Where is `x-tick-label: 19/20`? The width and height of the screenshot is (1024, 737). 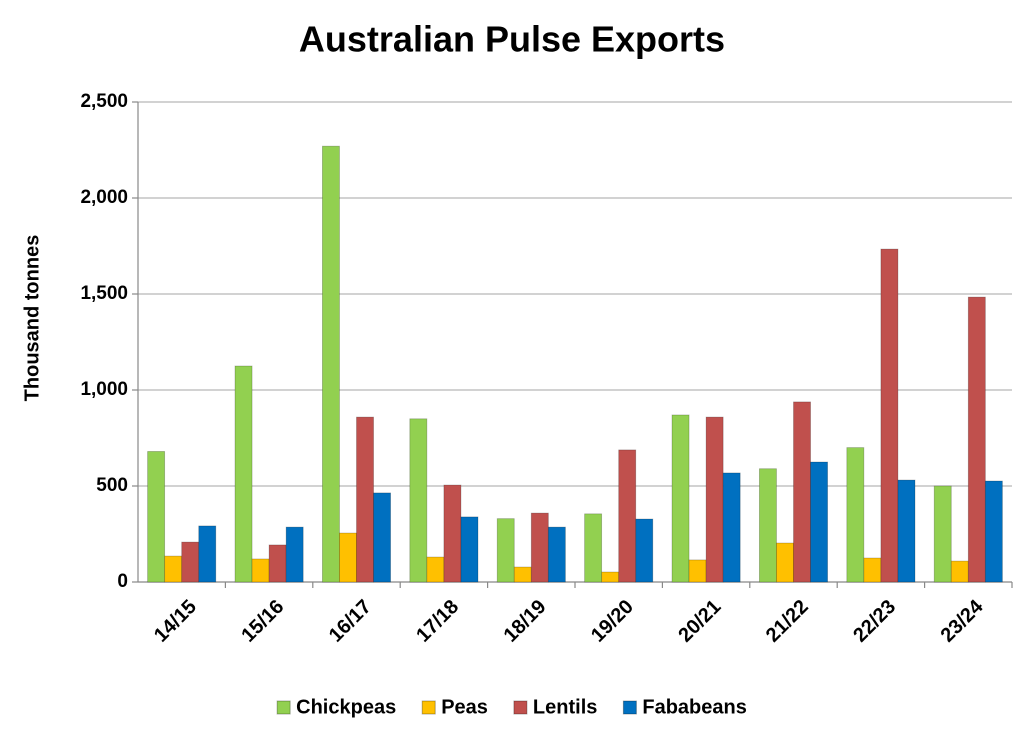 x-tick-label: 19/20 is located at coordinates (612, 621).